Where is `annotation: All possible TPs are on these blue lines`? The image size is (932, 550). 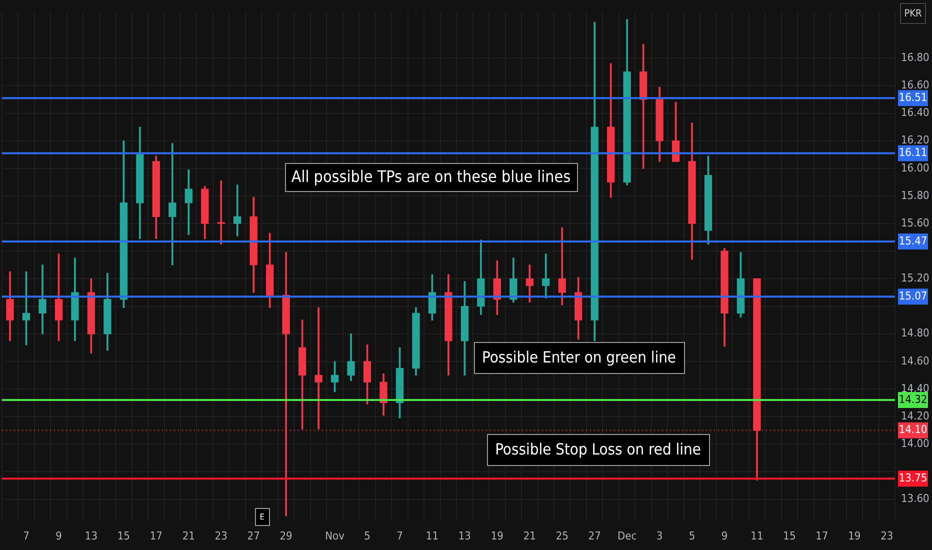
annotation: All possible TPs are on these blue lines is located at coordinates (431, 176).